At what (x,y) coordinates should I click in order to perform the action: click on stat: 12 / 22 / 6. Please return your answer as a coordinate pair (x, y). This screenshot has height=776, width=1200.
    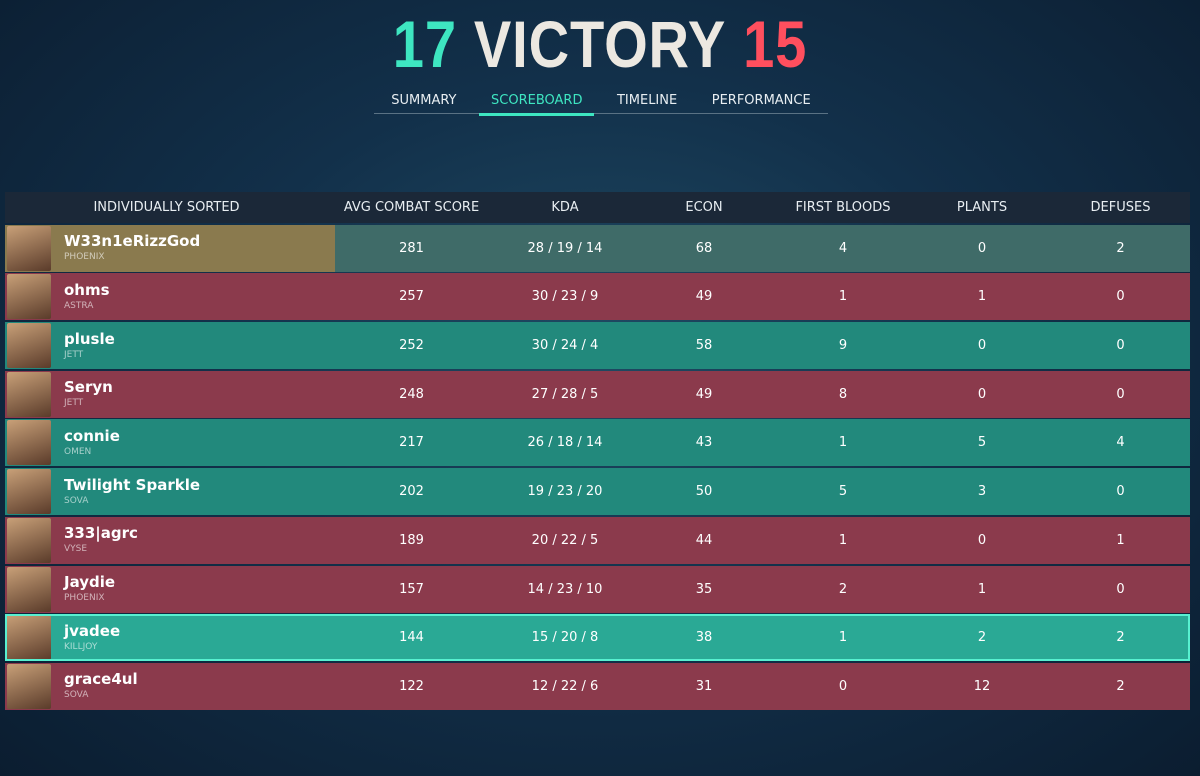
    Looking at the image, I should click on (565, 686).